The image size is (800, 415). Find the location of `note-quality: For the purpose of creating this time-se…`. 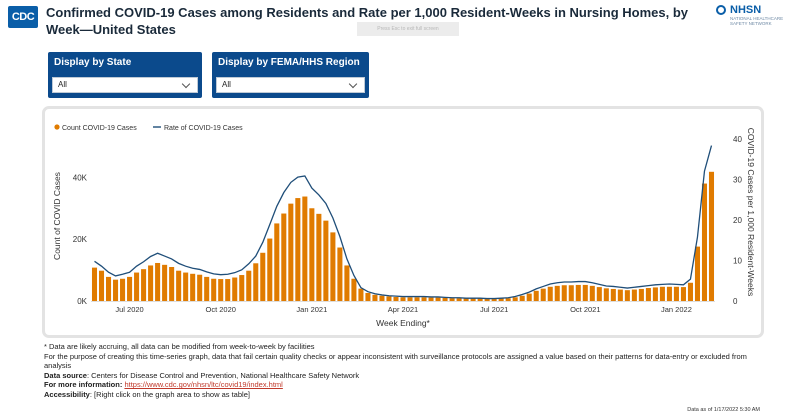

note-quality: For the purpose of creating this time-se… is located at coordinates (395, 361).